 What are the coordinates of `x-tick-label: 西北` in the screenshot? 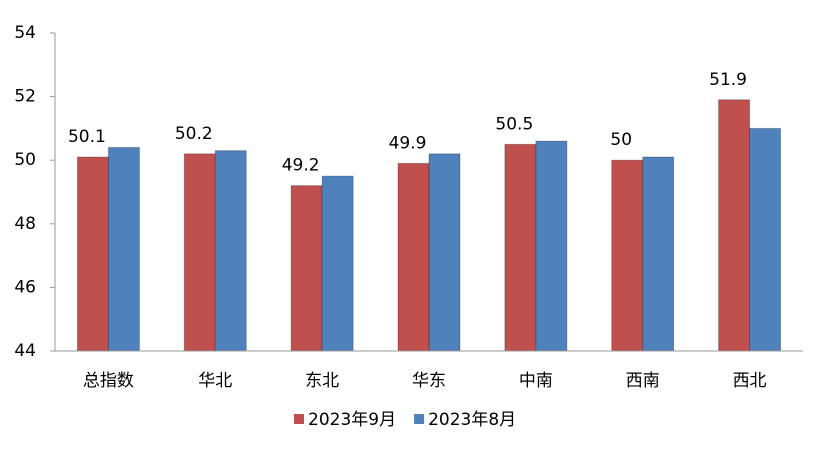 It's located at (750, 381).